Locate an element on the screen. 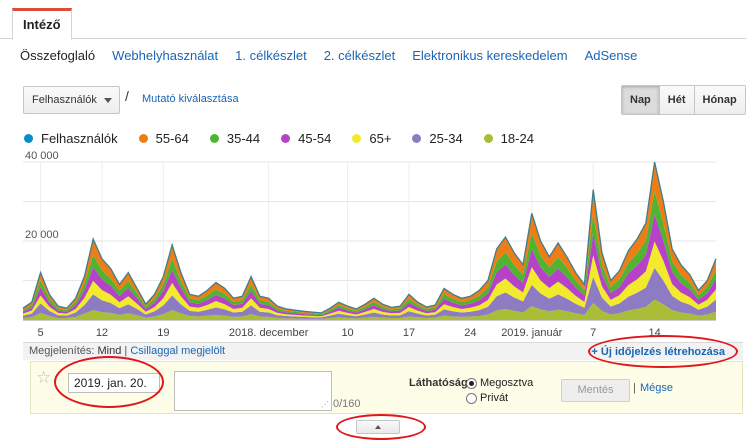 The image size is (746, 447). x-tick-label: 14 is located at coordinates (654, 333).